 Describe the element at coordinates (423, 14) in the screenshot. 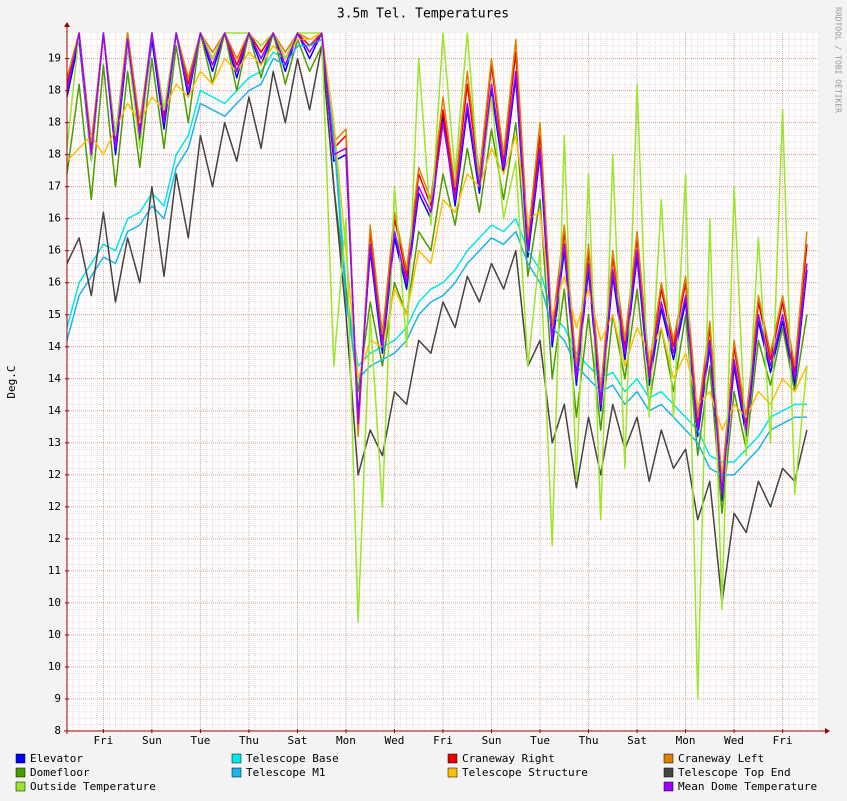

I see `chart-title: 3.5m Tel. Temperatures` at that location.